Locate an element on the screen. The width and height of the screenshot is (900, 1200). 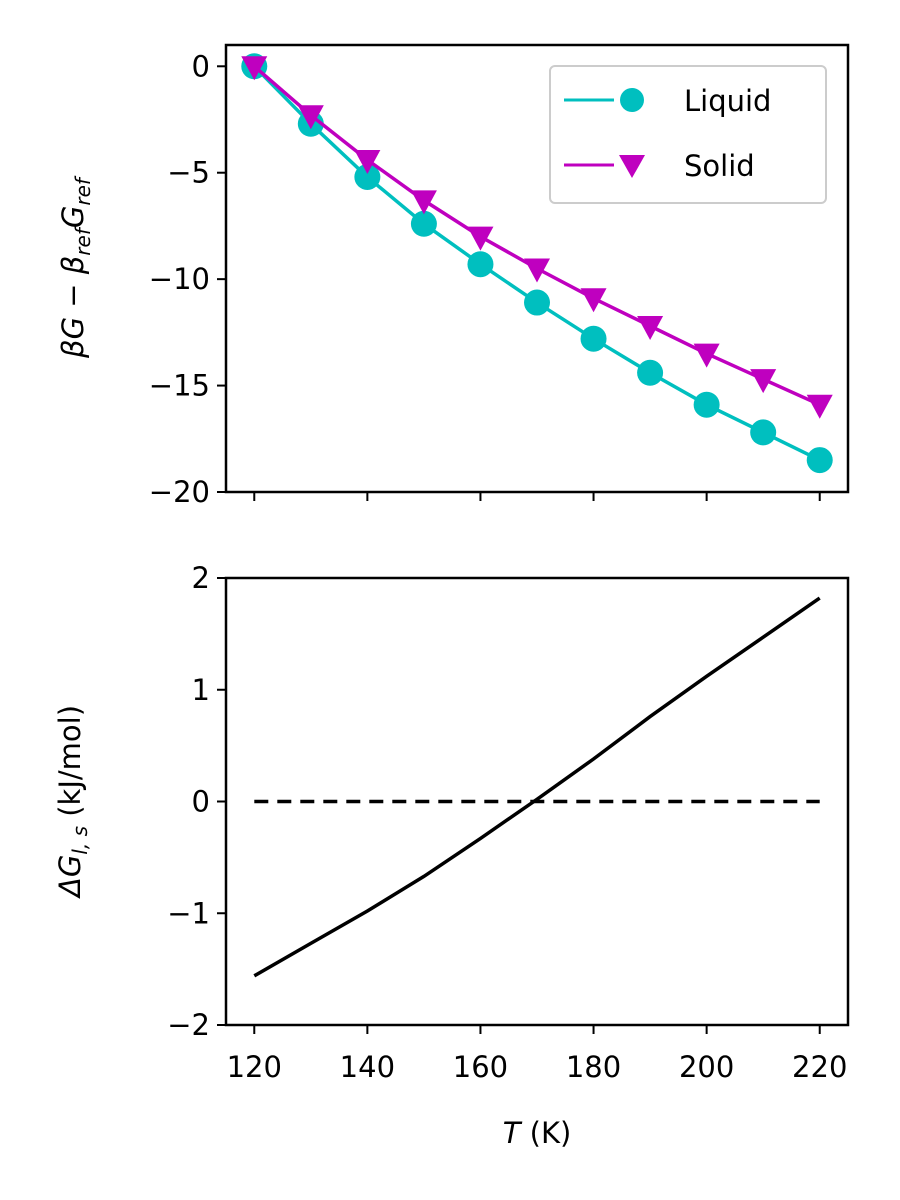
bottom-x-tick-label: 200 is located at coordinates (706, 1067).